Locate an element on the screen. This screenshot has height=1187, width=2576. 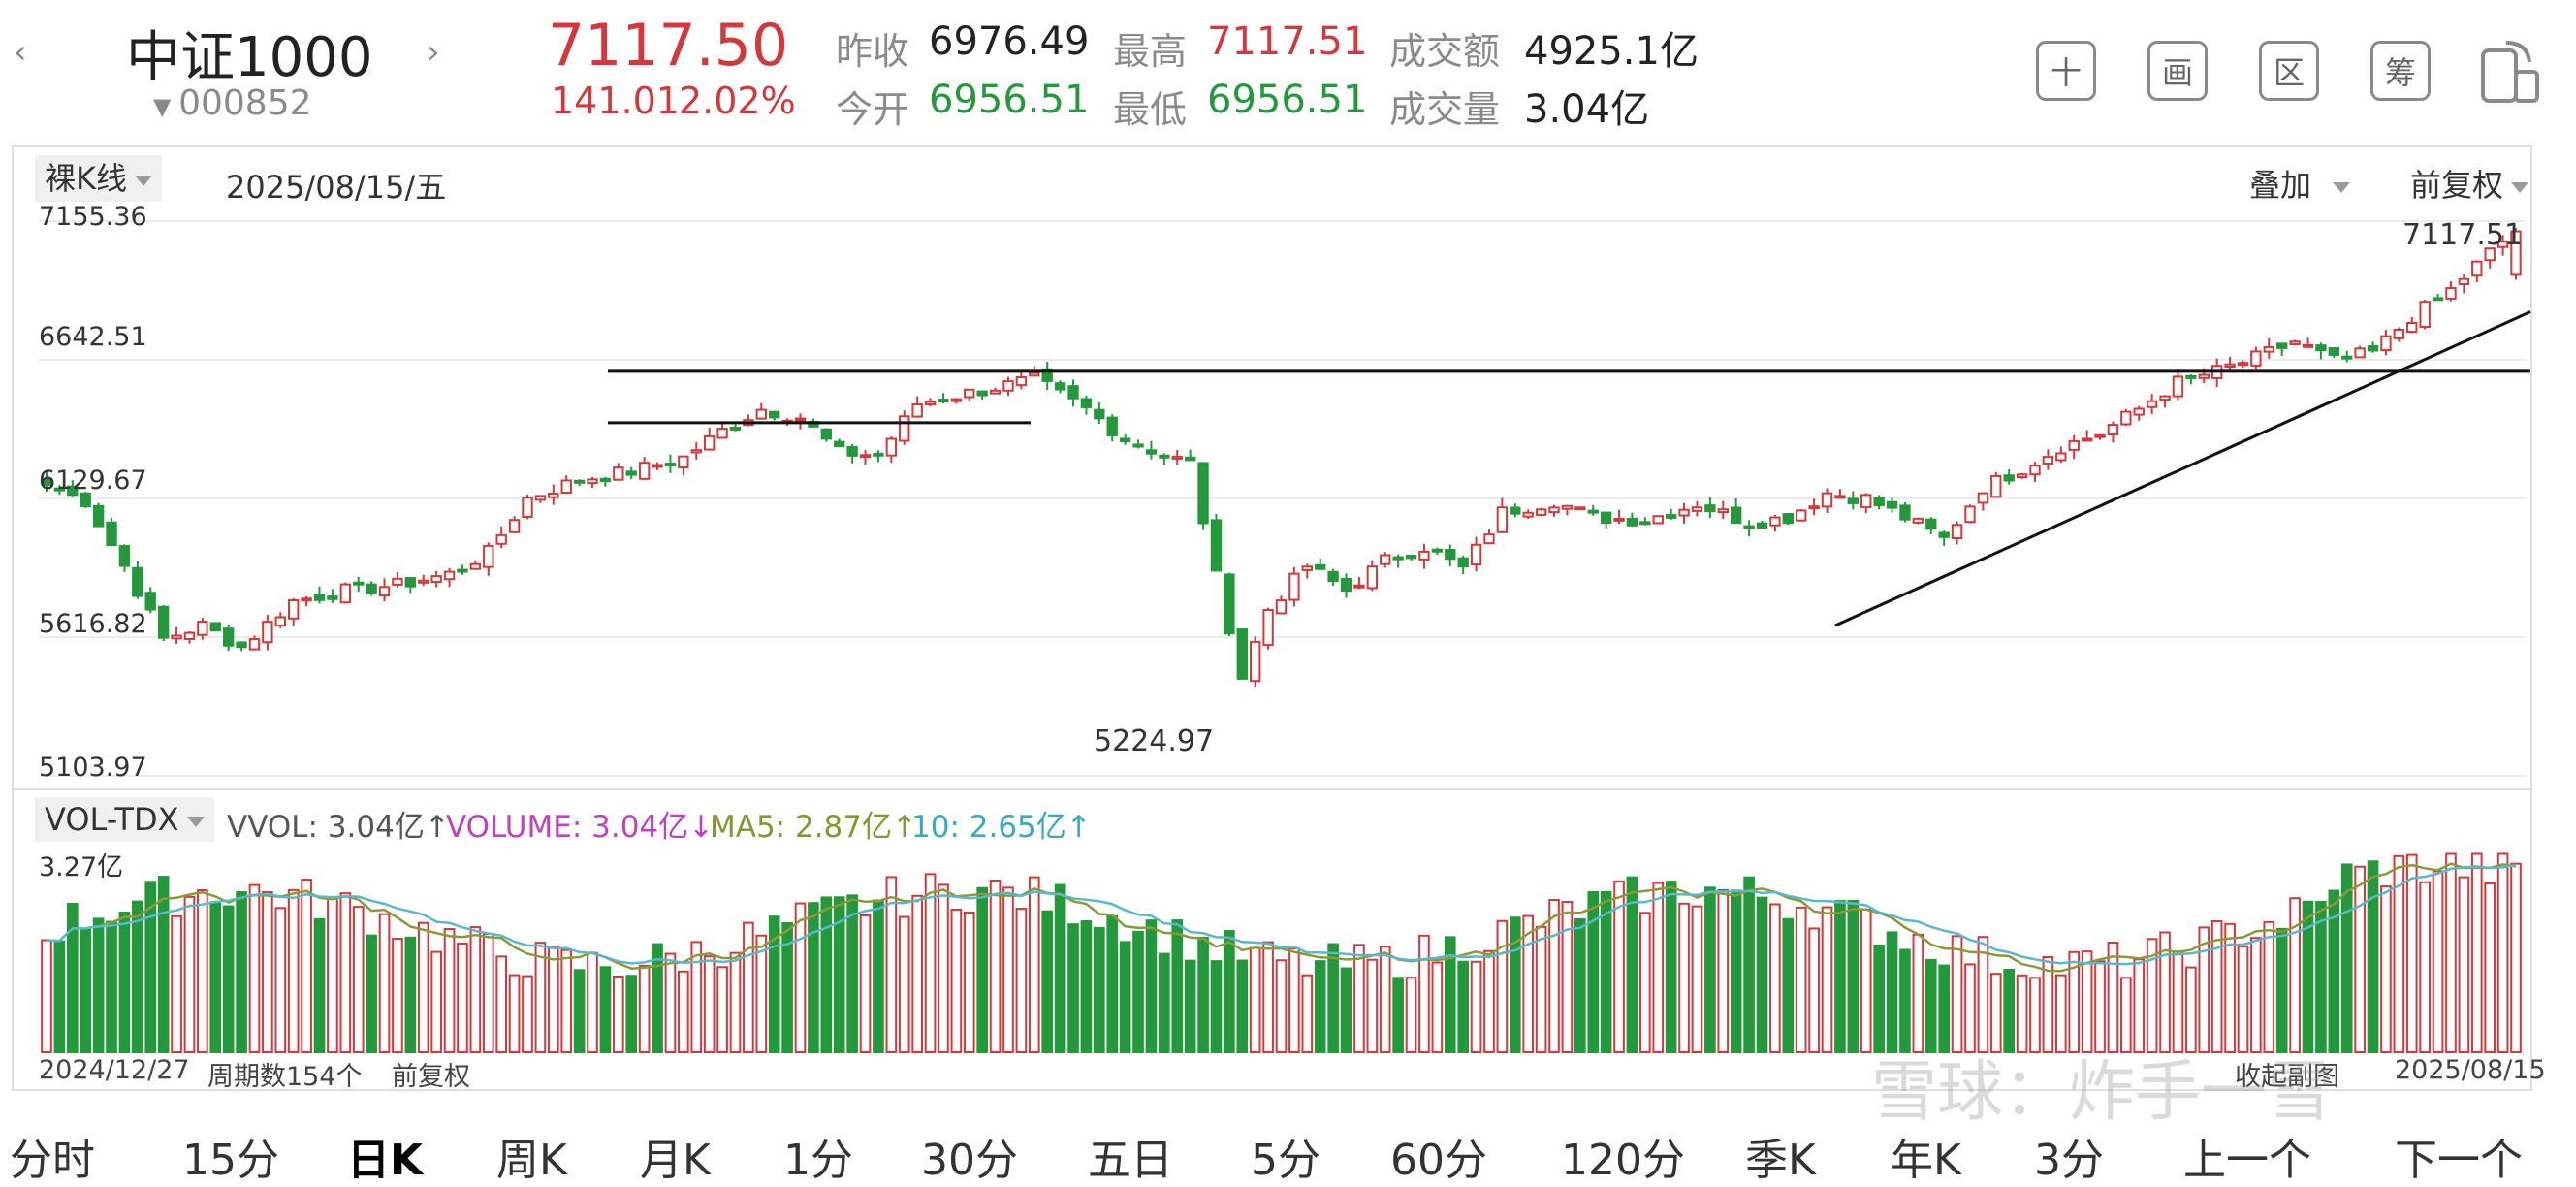
tab-0: 分时 is located at coordinates (52, 1160).